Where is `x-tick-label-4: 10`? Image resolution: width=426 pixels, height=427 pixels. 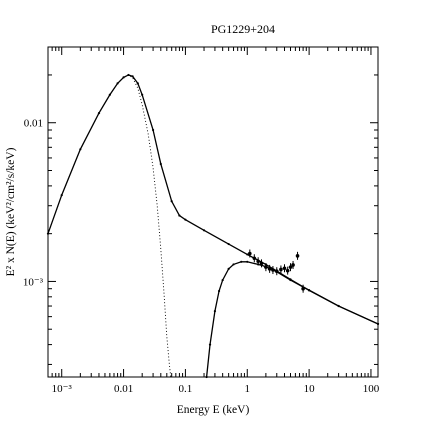
x-tick-label-4: 10 is located at coordinates (310, 389).